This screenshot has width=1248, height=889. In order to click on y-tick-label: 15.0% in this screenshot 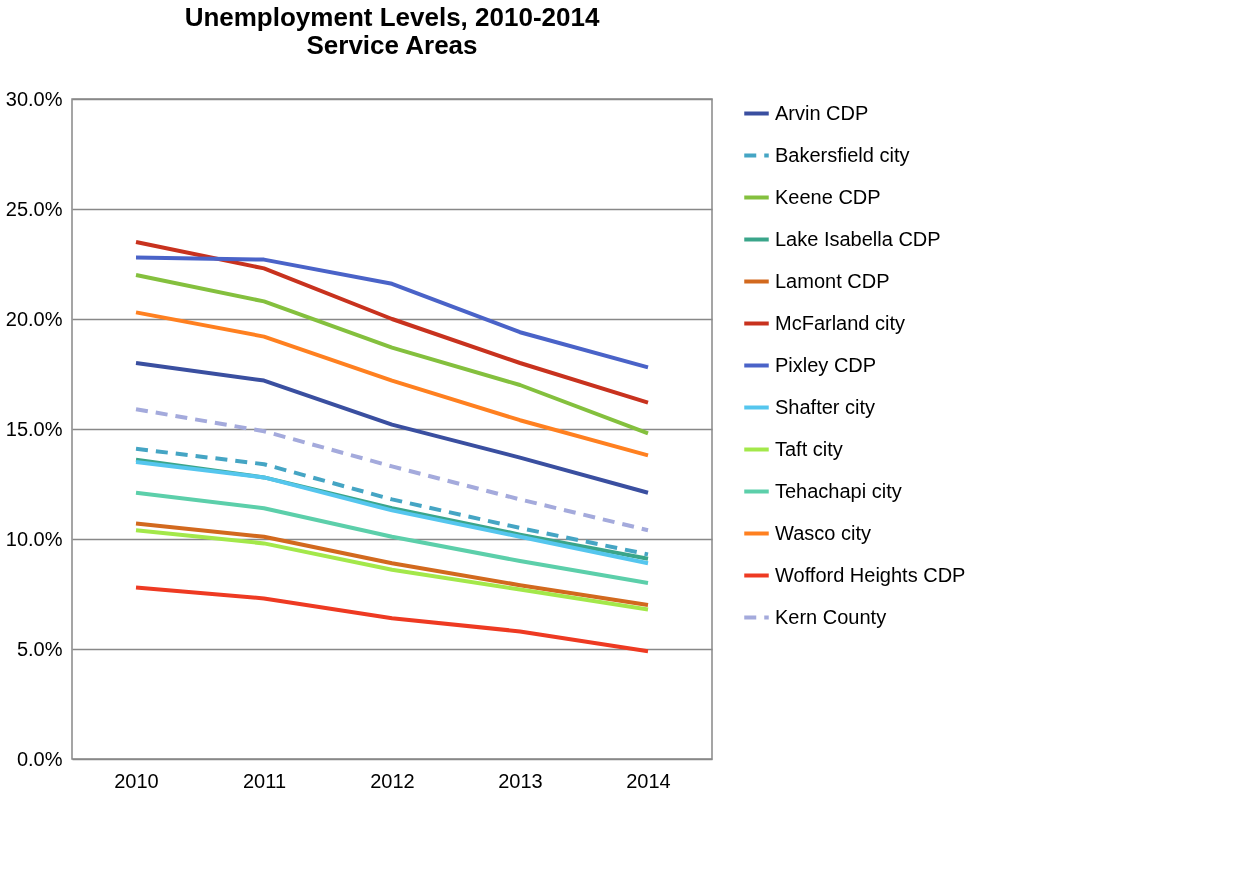, I will do `click(34, 428)`.